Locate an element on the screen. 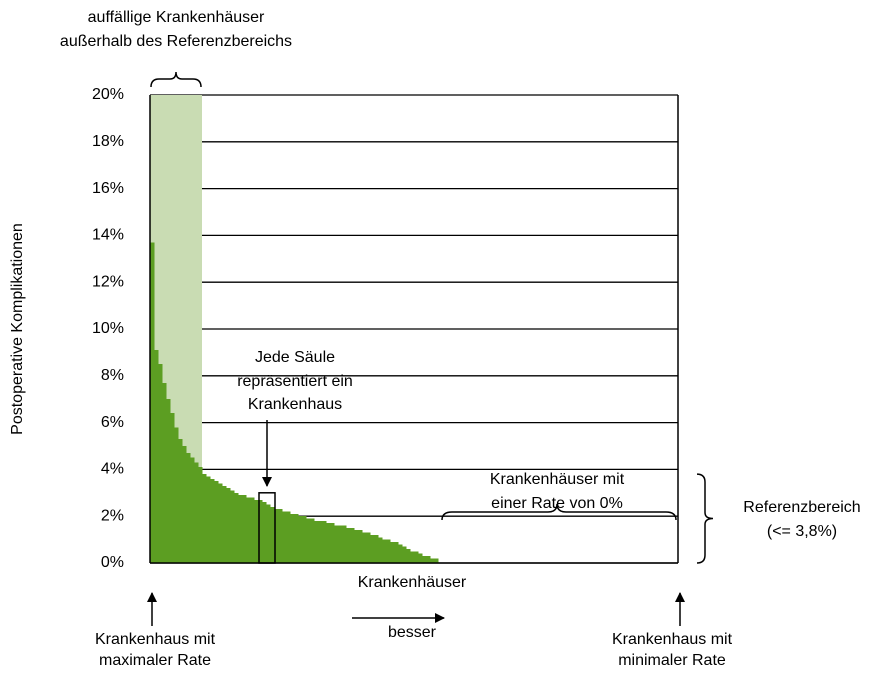 This screenshot has height=673, width=896. y-tick-label: 12% is located at coordinates (108, 281).